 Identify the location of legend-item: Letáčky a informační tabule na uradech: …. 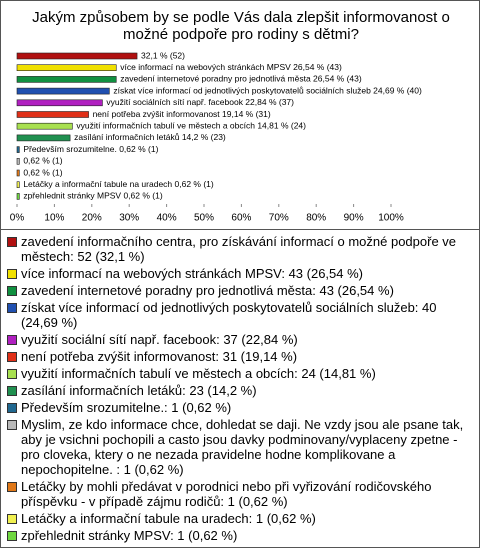
(241, 518).